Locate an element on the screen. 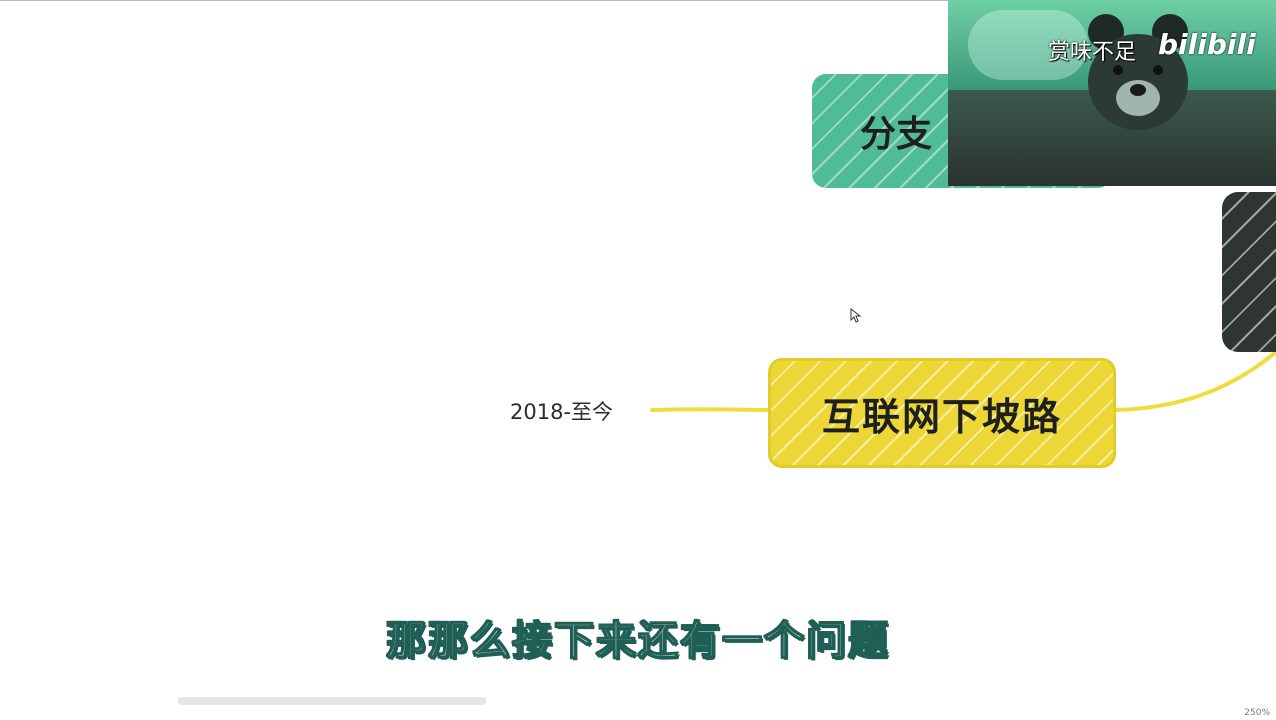 This screenshot has height=720, width=1276. mouse-cursor-icon is located at coordinates (856, 315).